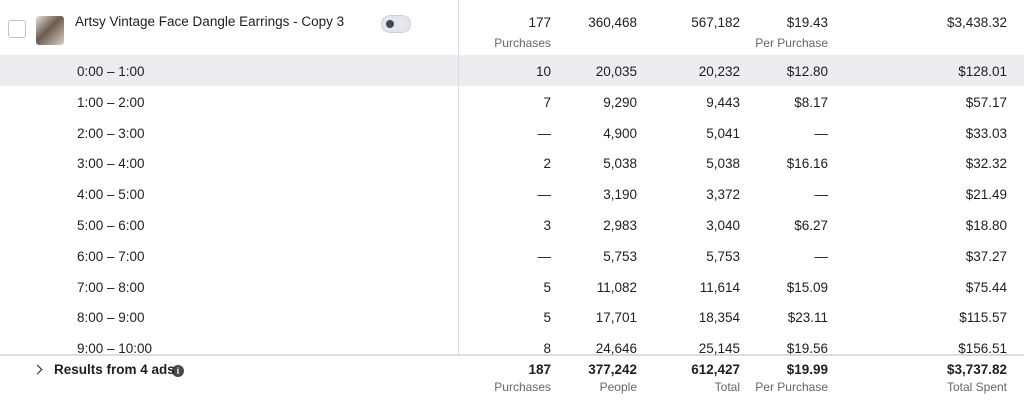 The width and height of the screenshot is (1024, 400). What do you see at coordinates (620, 195) in the screenshot?
I see `reach: 3,190` at bounding box center [620, 195].